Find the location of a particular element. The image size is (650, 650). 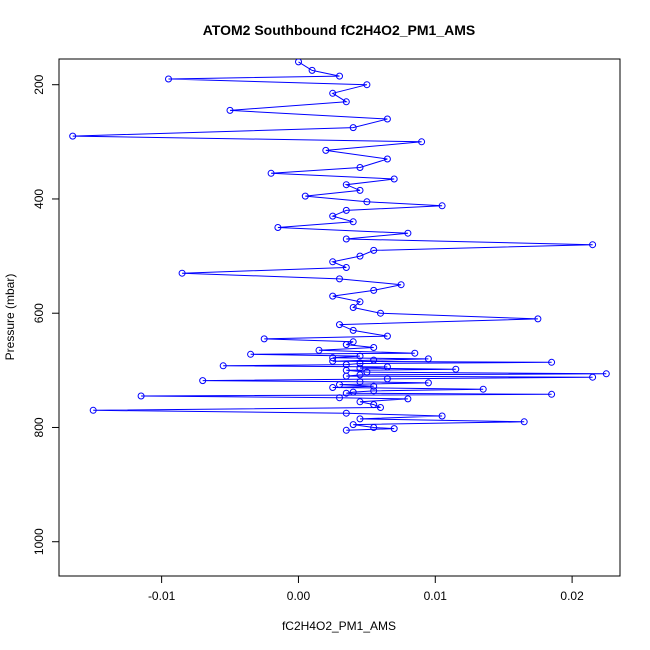

y-tick-label: 600 is located at coordinates (39, 313).